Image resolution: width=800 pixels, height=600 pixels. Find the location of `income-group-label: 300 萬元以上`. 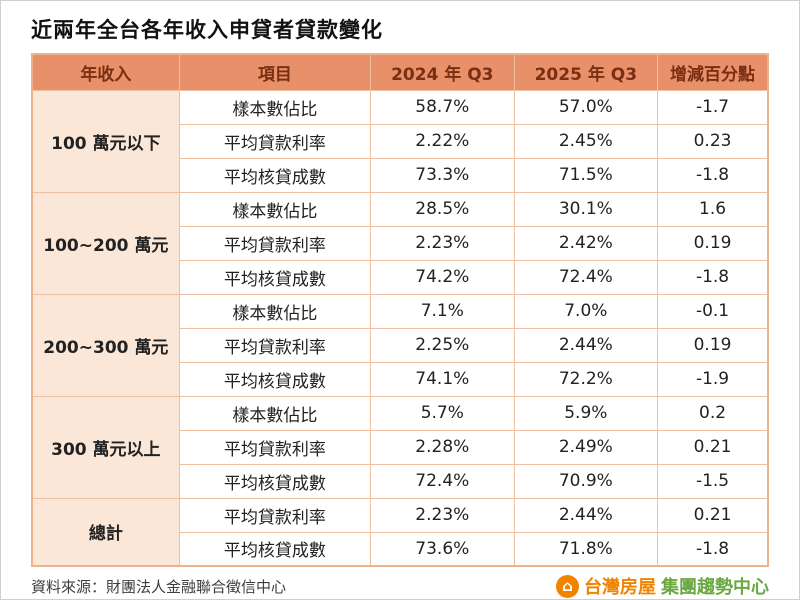

income-group-label: 300 萬元以上 is located at coordinates (105, 447).